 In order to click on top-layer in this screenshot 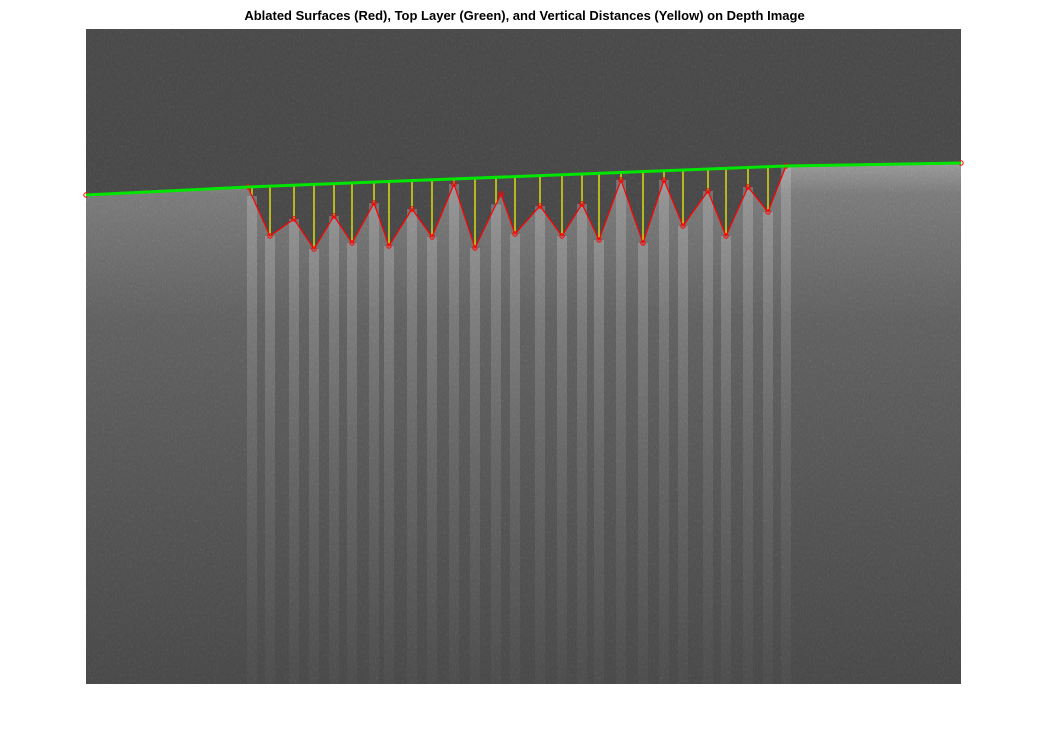, I will do `click(523, 179)`.